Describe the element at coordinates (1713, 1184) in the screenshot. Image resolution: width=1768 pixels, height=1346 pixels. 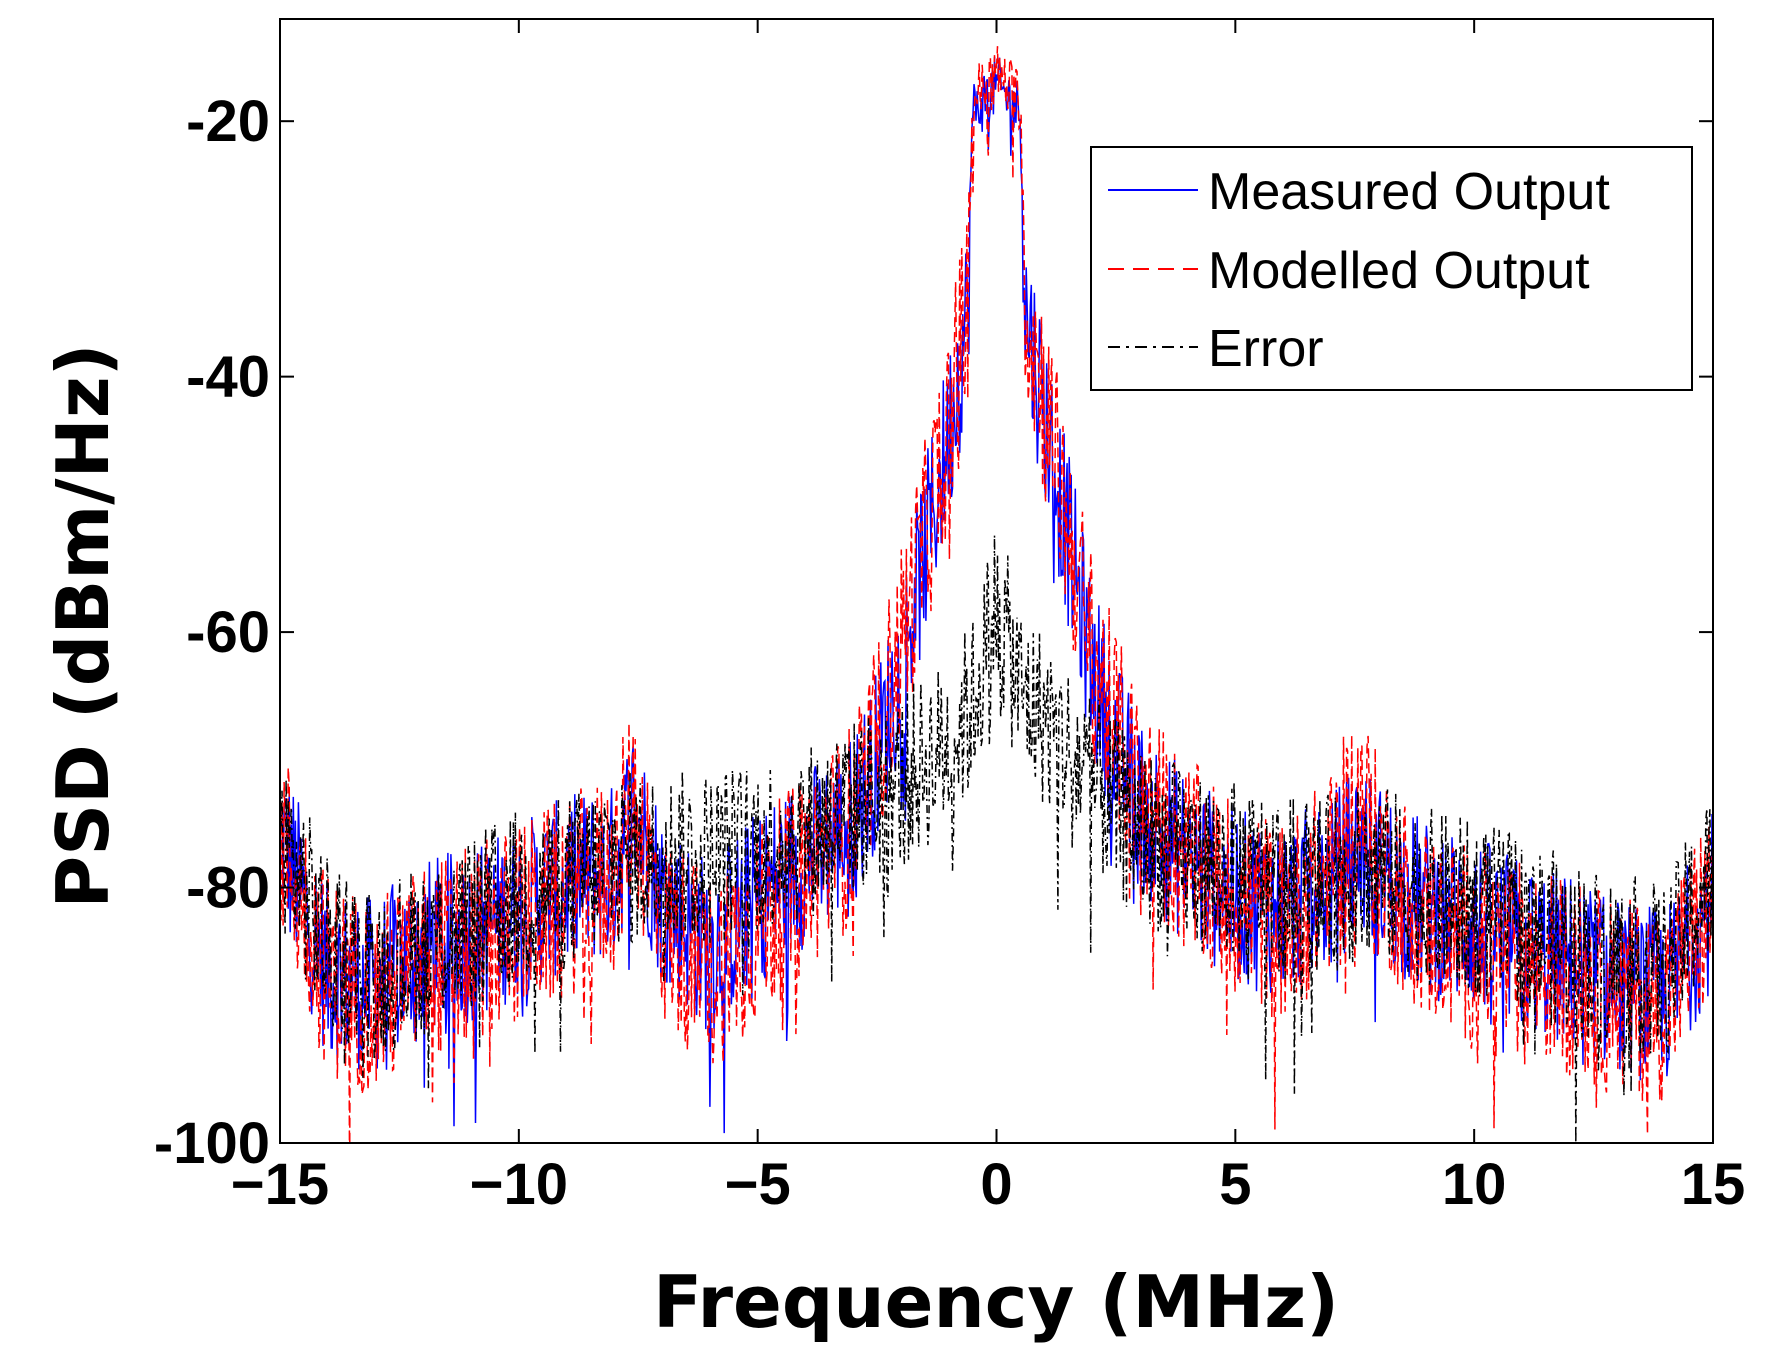
I see `x-tick-label: 15` at that location.